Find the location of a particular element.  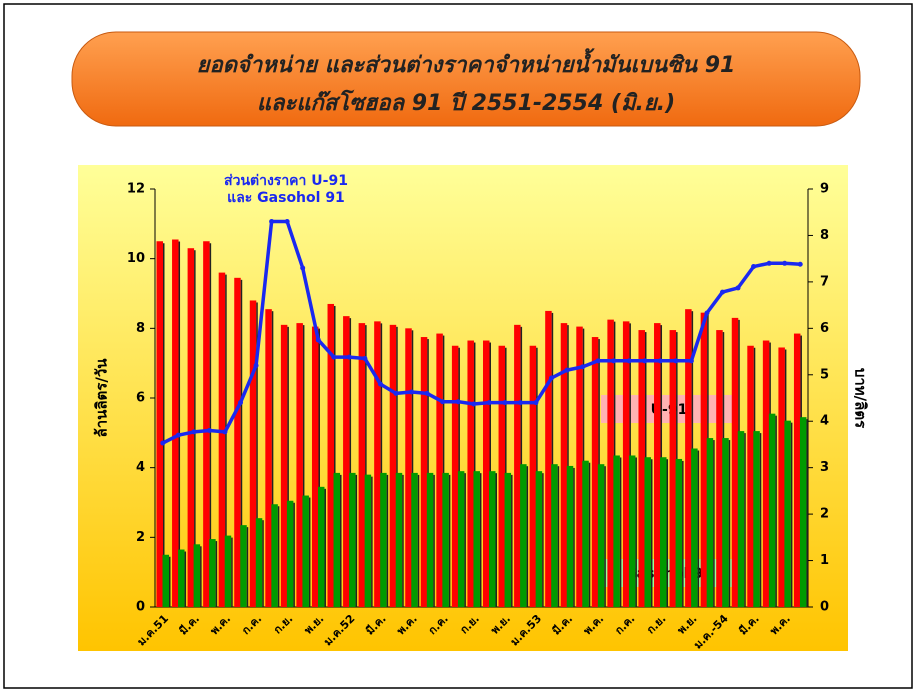

y2-tick-label: 0 is located at coordinates (824, 607).